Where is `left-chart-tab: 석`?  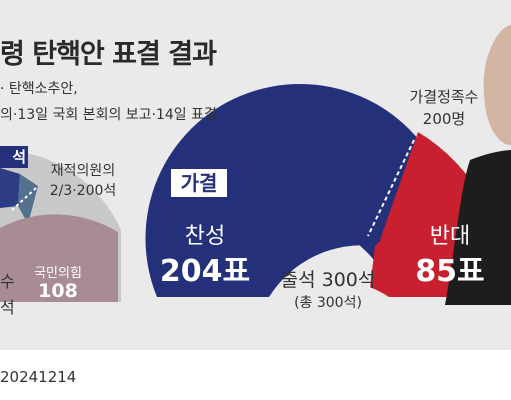 left-chart-tab: 석 is located at coordinates (14, 157).